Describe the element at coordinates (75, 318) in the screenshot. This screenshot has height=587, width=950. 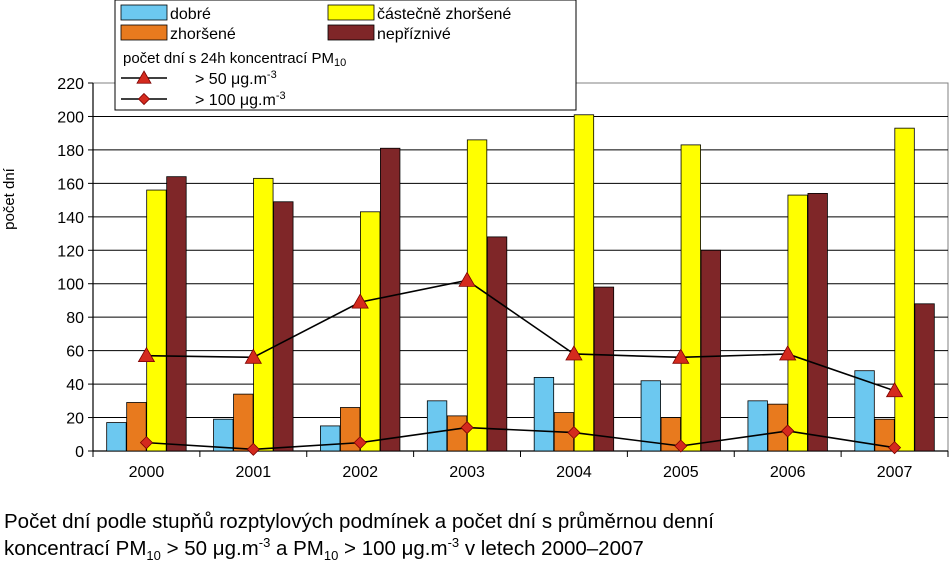
I see `y-tick-label: 80` at that location.